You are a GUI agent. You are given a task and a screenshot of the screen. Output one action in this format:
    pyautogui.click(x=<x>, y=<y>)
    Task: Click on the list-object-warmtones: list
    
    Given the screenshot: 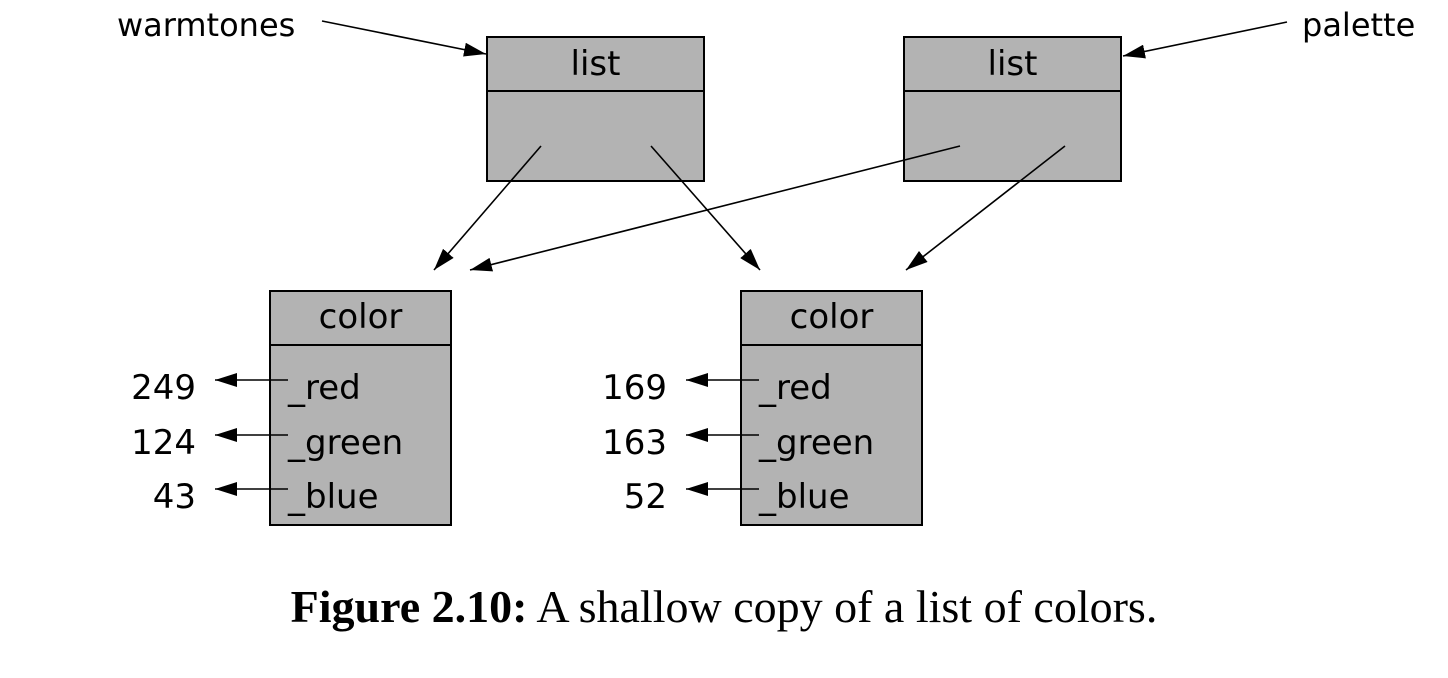 What is the action you would take?
    pyautogui.click(x=595, y=109)
    